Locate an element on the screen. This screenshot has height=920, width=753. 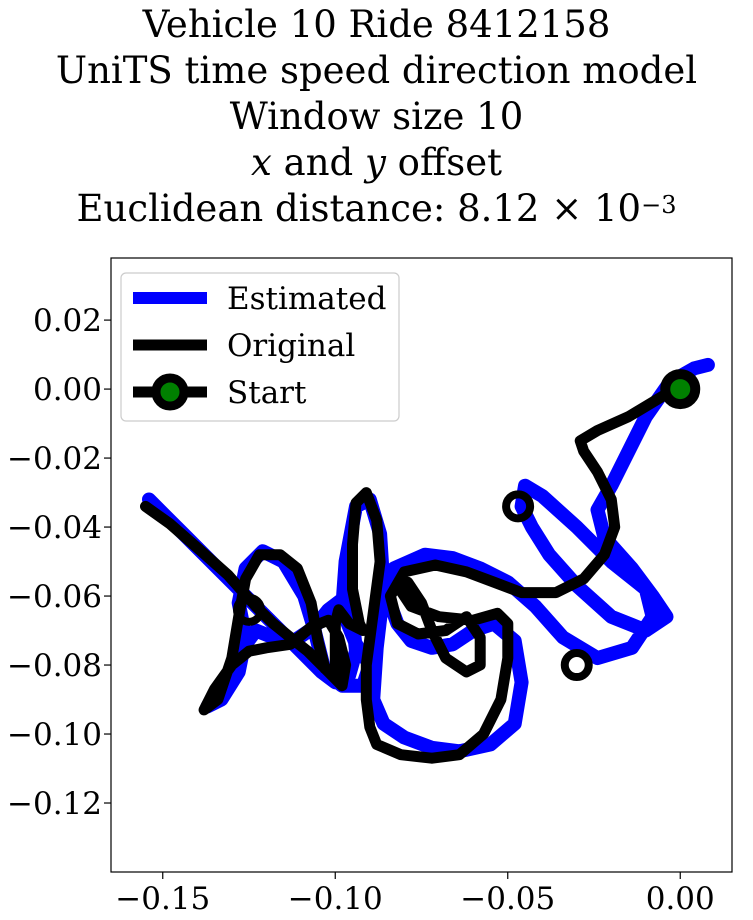
title-line-3: Window size 10 is located at coordinates (376, 116).